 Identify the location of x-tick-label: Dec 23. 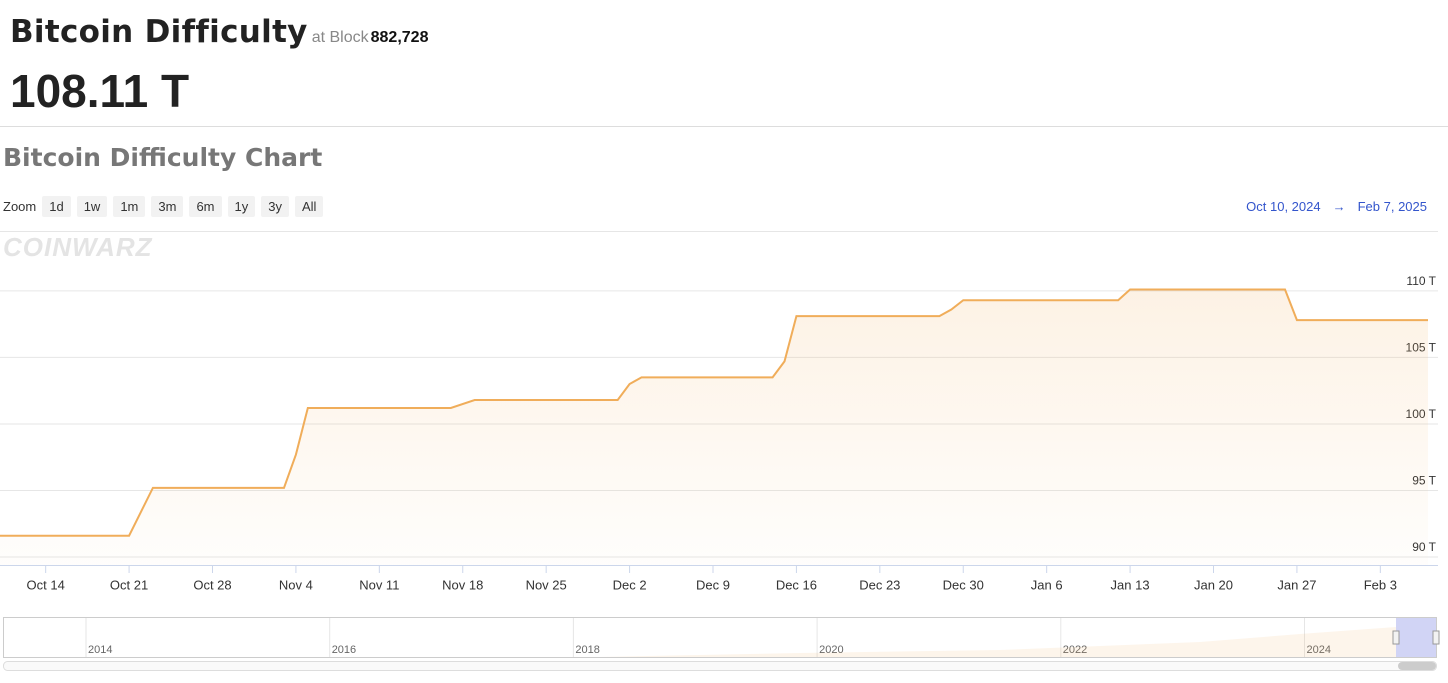
(879, 584).